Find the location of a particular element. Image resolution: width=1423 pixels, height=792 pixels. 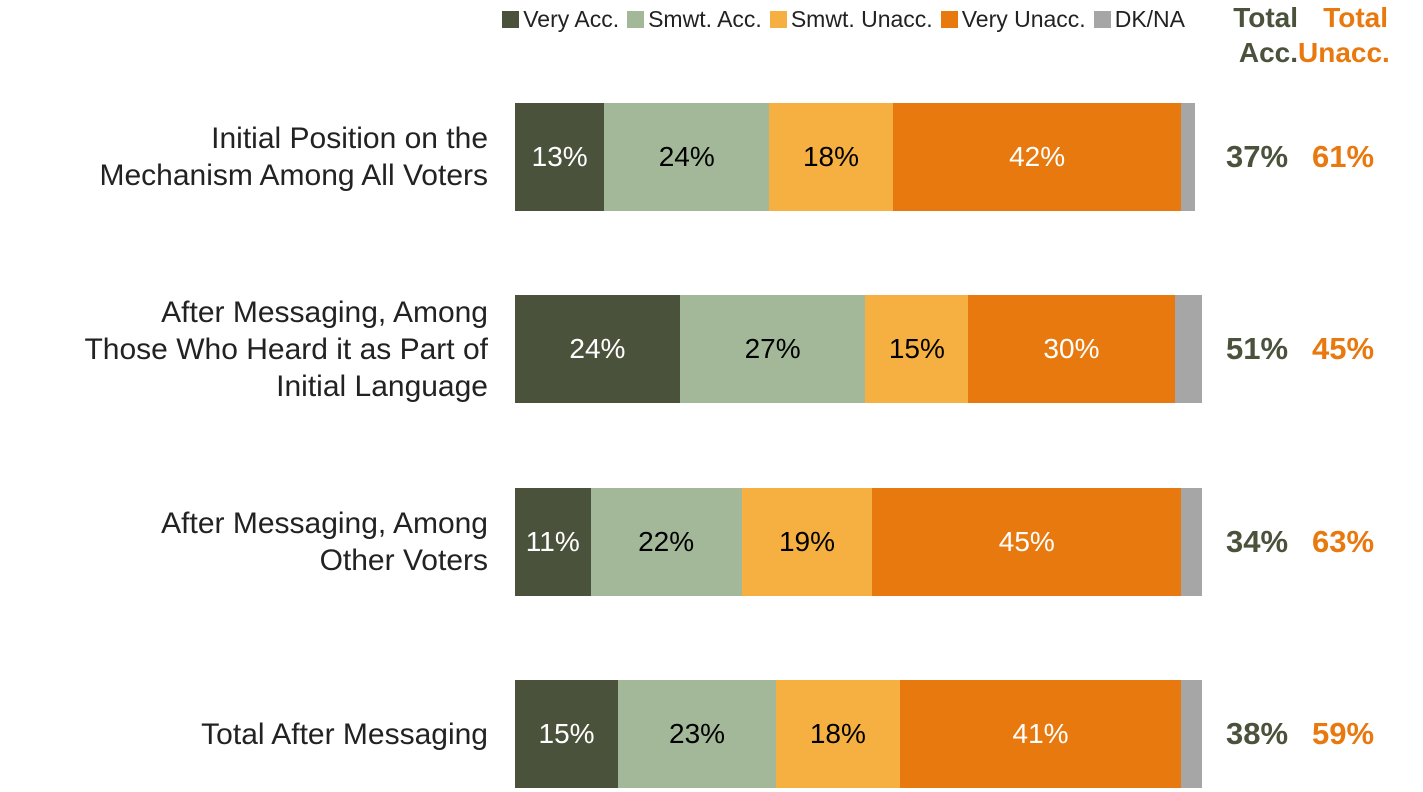

legend-label: DK/NA is located at coordinates (1149, 19).